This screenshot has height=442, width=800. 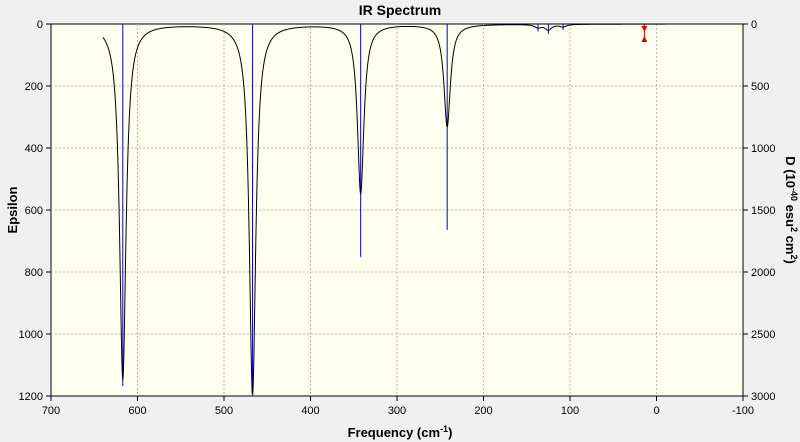 I want to click on x-tick-label: 300, so click(x=397, y=411).